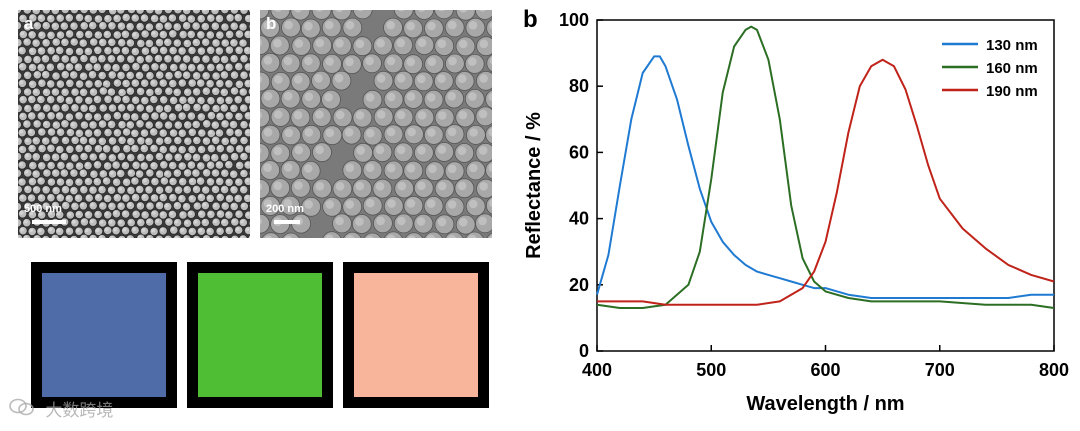 The width and height of the screenshot is (1080, 431). I want to click on x-axis-label: Wavelength / nm, so click(825, 404).